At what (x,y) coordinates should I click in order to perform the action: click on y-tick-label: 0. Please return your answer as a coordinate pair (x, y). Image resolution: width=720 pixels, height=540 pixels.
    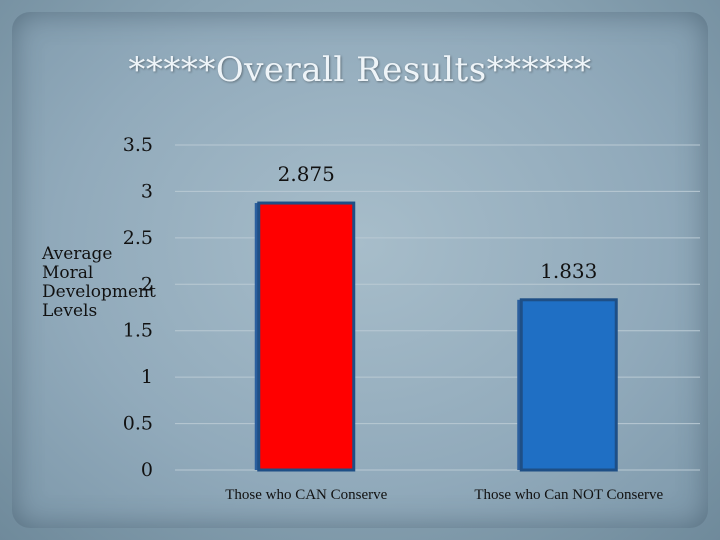
    Looking at the image, I should click on (147, 470).